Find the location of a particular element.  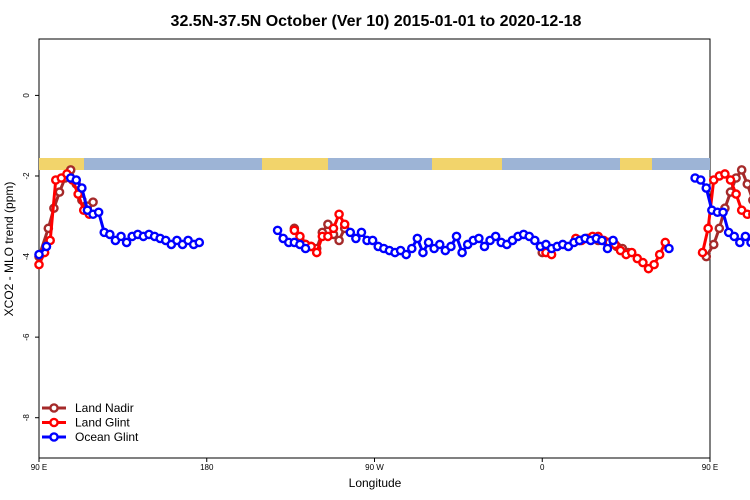

legend-item: Land Glint is located at coordinates (86, 423).